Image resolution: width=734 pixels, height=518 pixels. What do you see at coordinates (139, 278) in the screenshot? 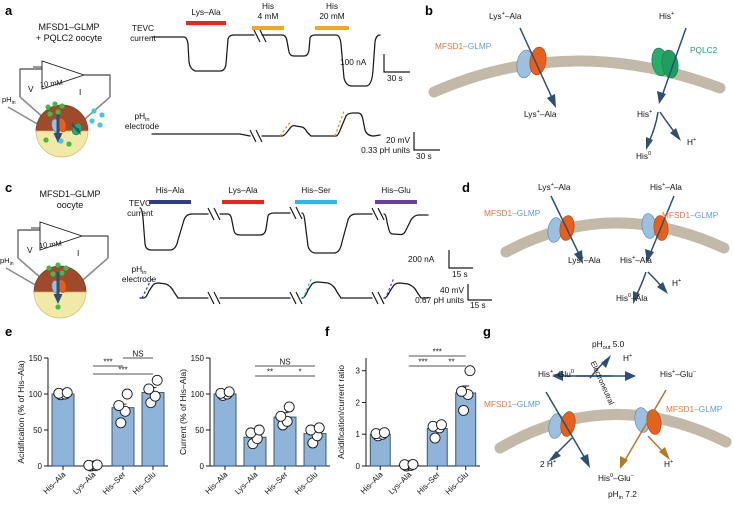
I see `panel-c-ph-line2: electrode` at bounding box center [139, 278].